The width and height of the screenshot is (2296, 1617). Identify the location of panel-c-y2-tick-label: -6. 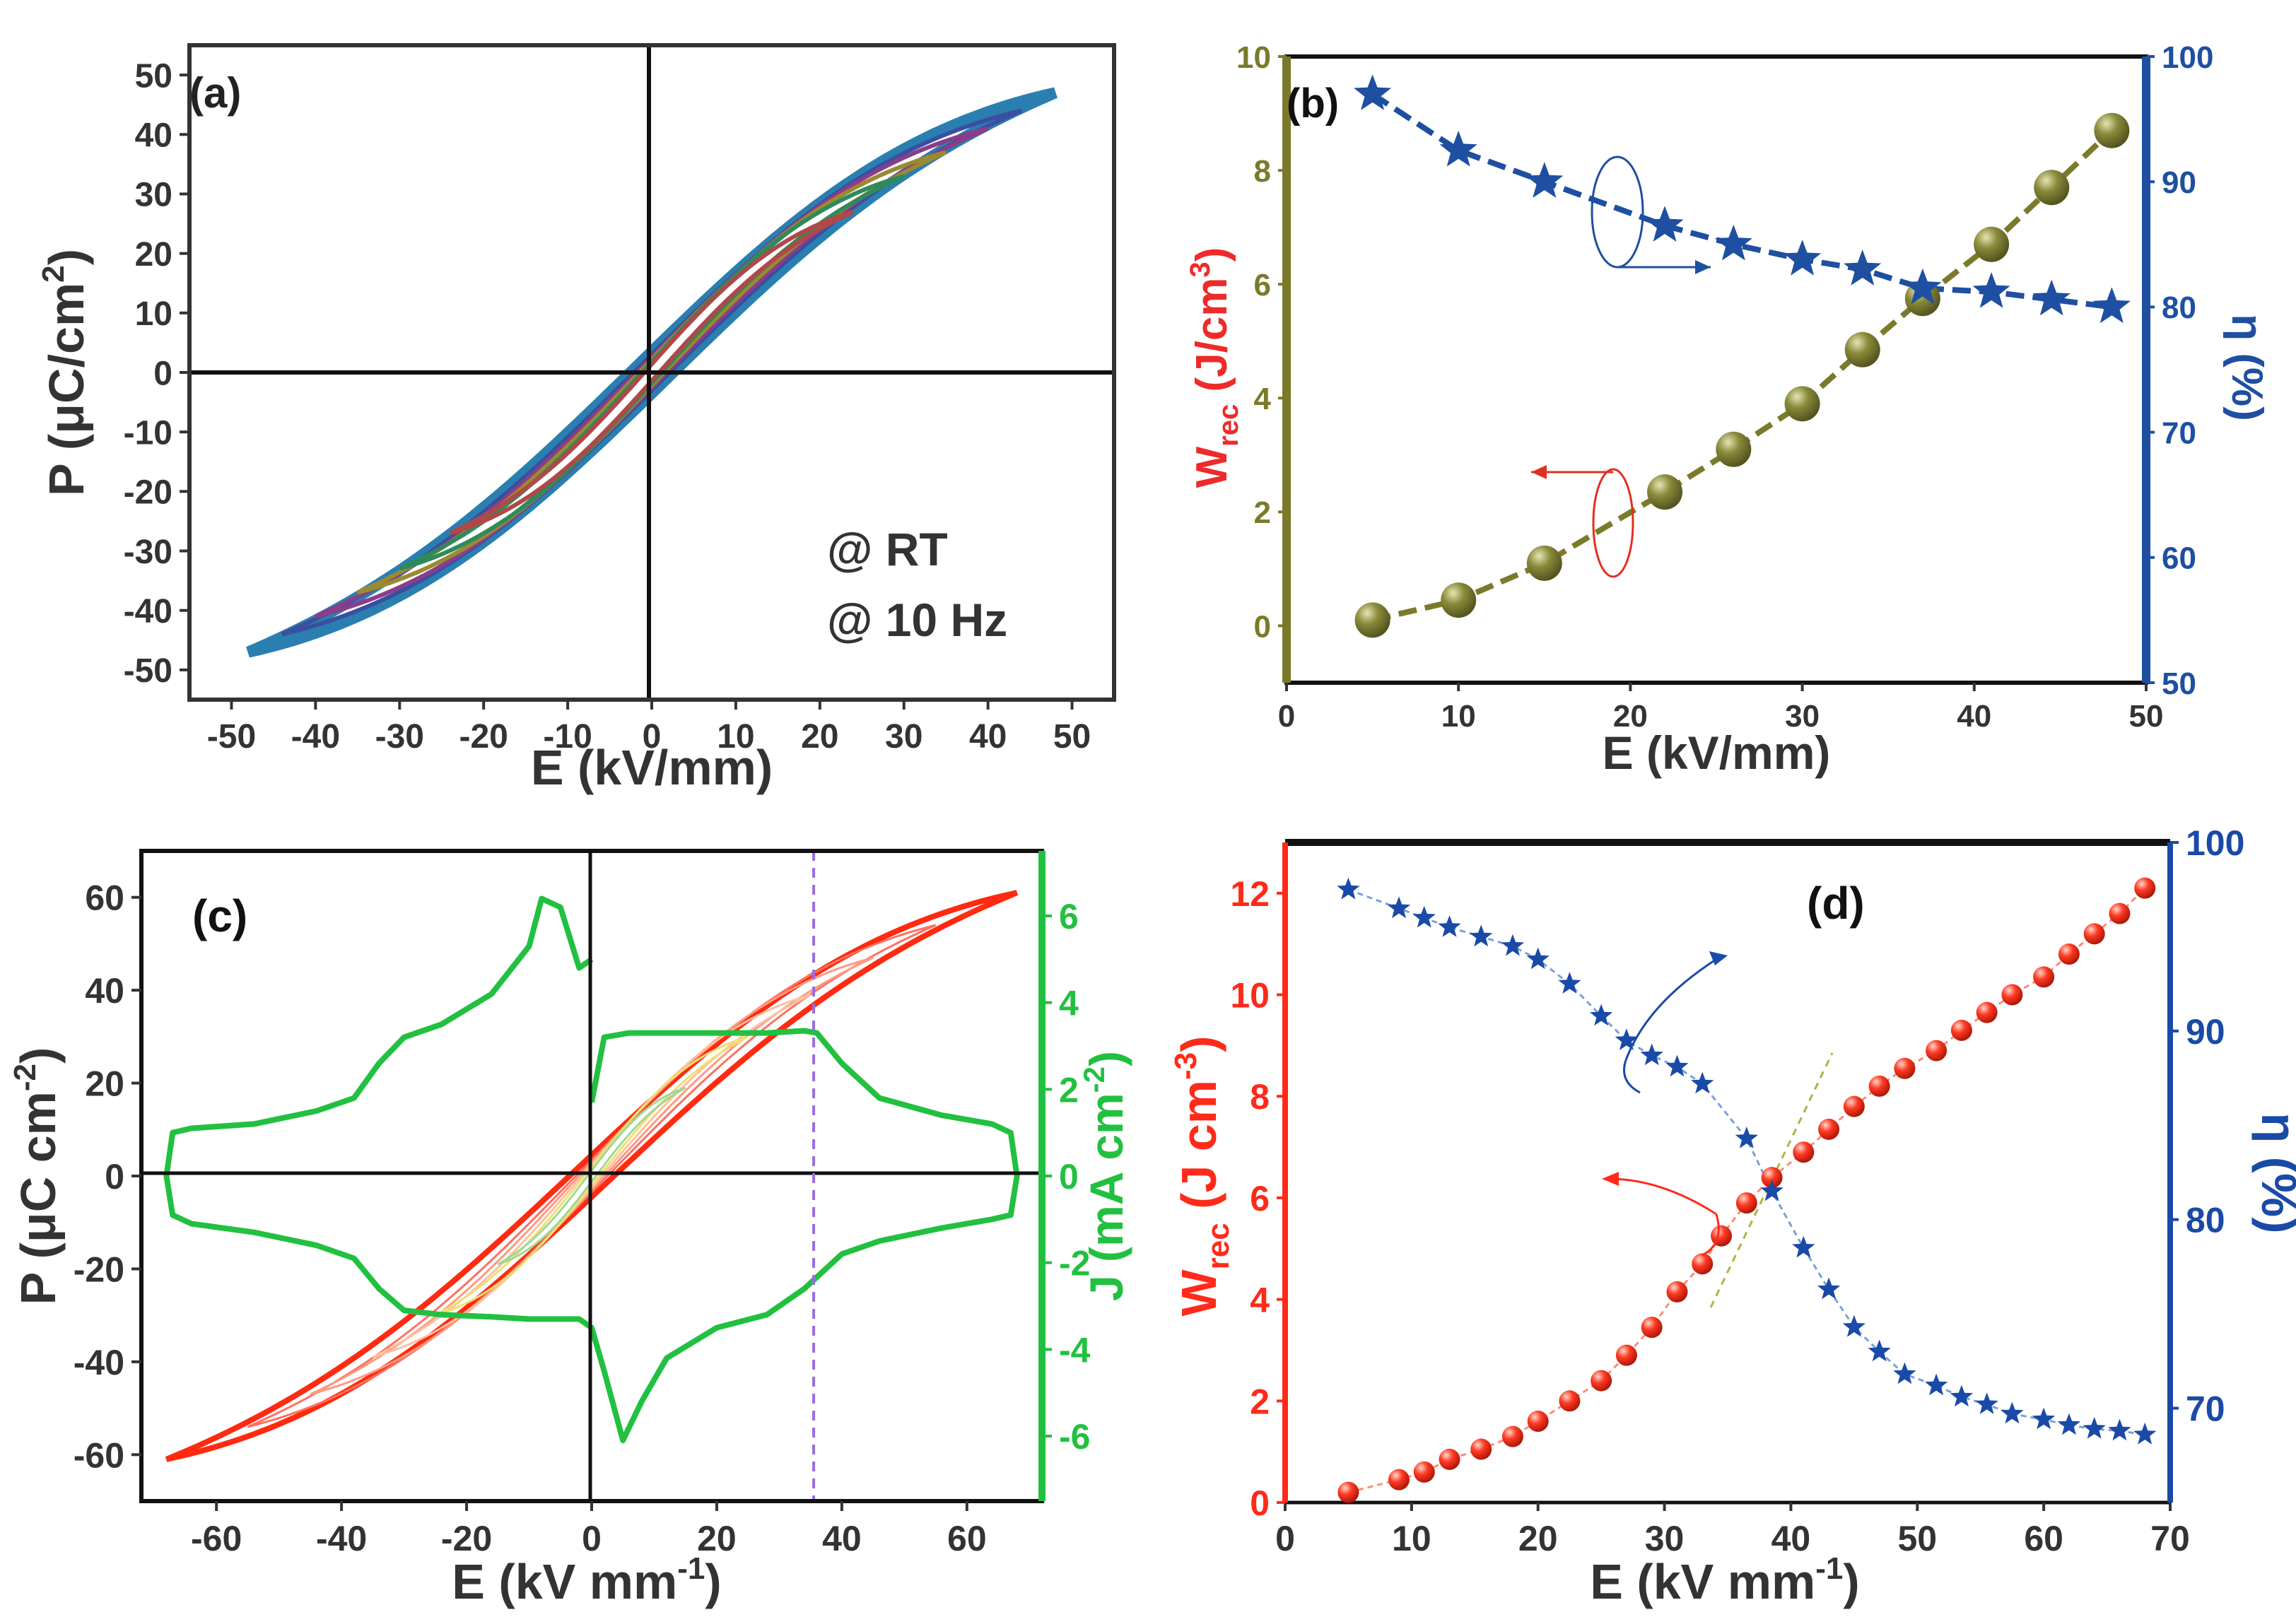
(1074, 1437).